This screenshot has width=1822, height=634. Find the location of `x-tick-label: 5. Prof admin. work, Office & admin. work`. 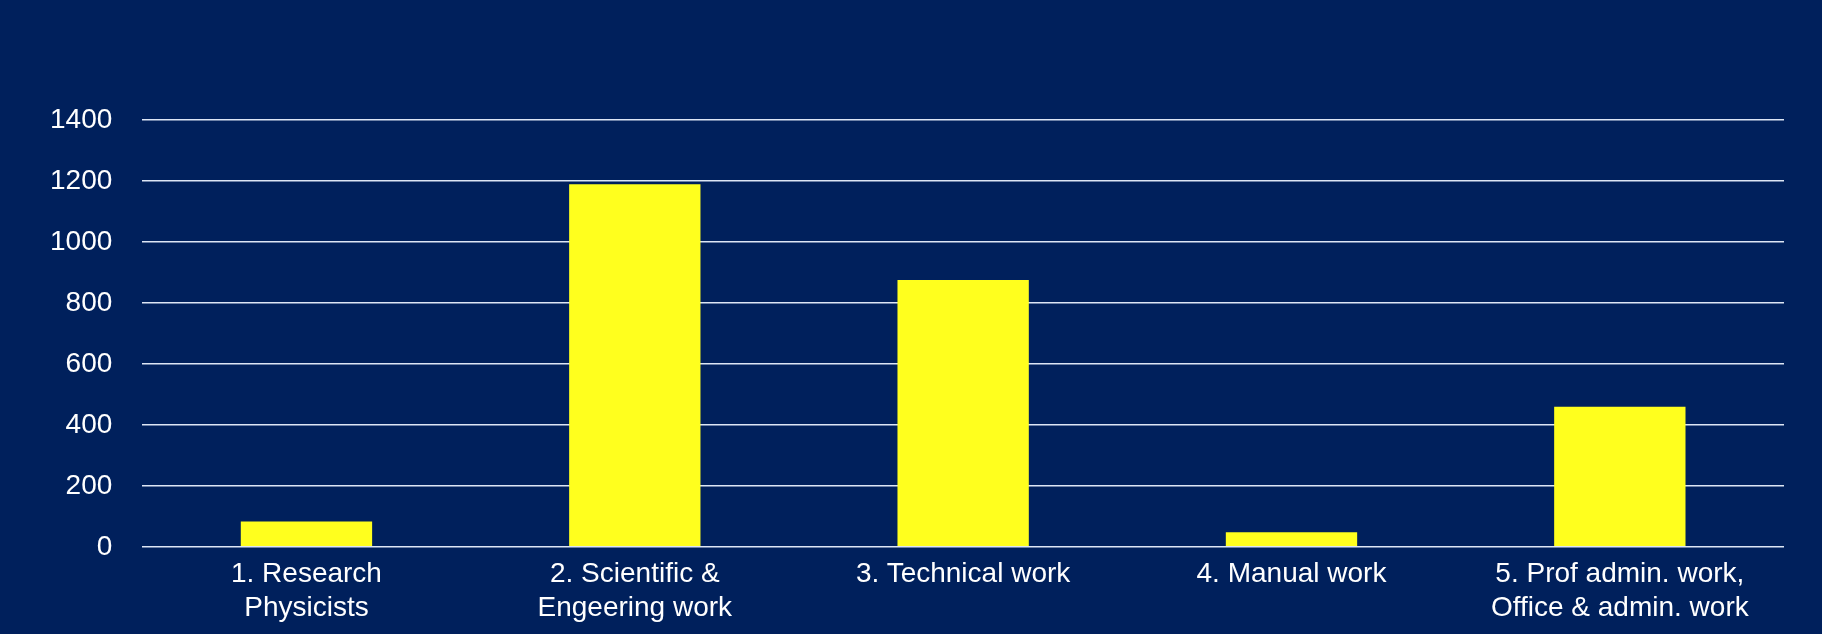

x-tick-label: 5. Prof admin. work, Office & admin. work is located at coordinates (1620, 589).